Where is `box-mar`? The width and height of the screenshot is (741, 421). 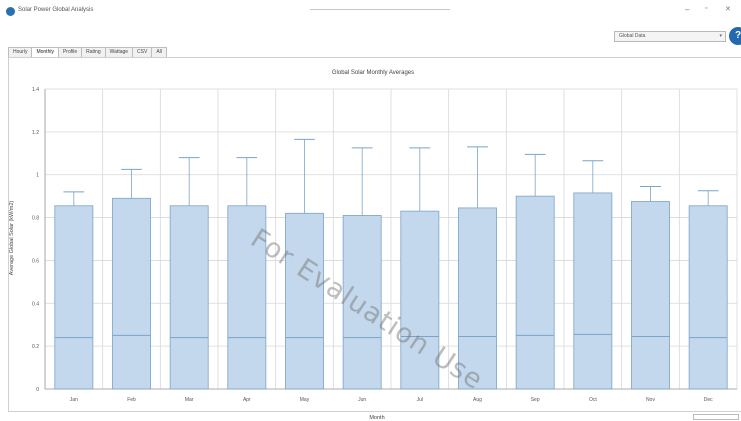 box-mar is located at coordinates (189, 273).